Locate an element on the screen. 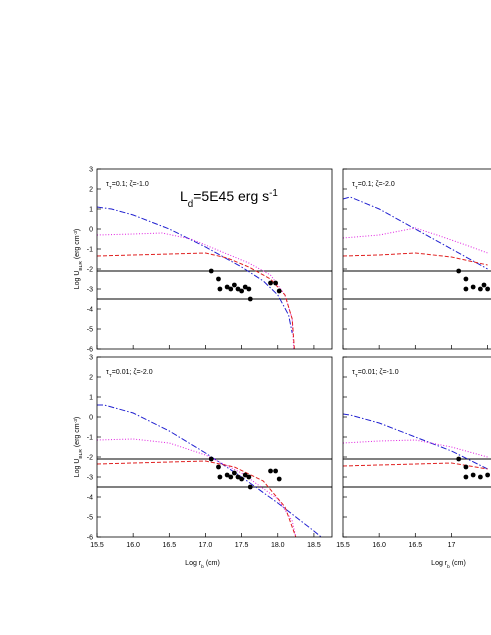  text-part: =0.01; ζ=-2.0 is located at coordinates (132, 372).